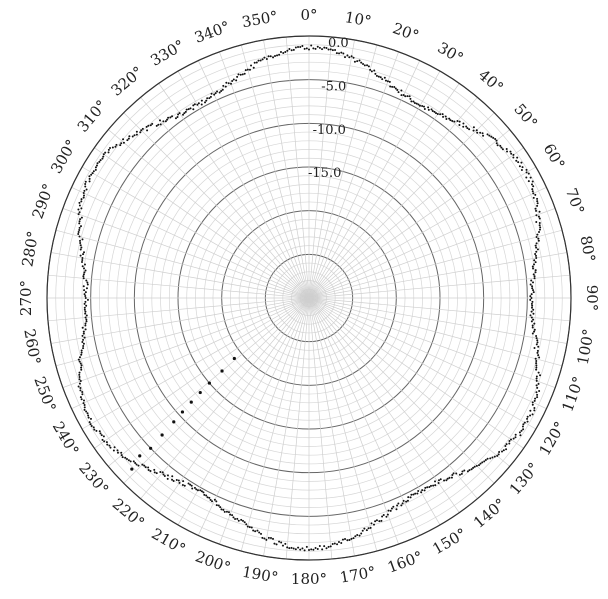 The width and height of the screenshot is (608, 599). I want to click on theta-tick-label: 280°, so click(30, 248).